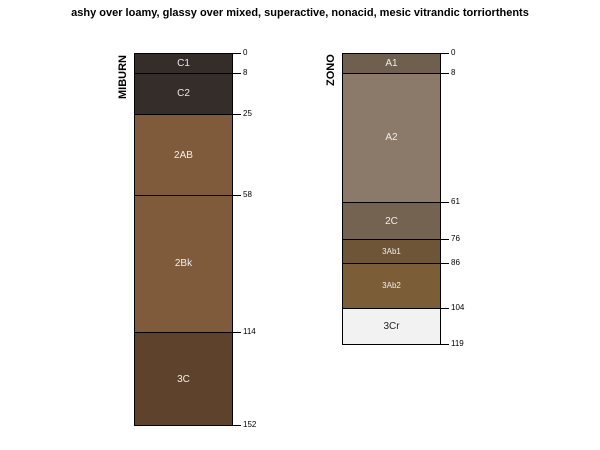  I want to click on horizon-2c: 2C, so click(391, 221).